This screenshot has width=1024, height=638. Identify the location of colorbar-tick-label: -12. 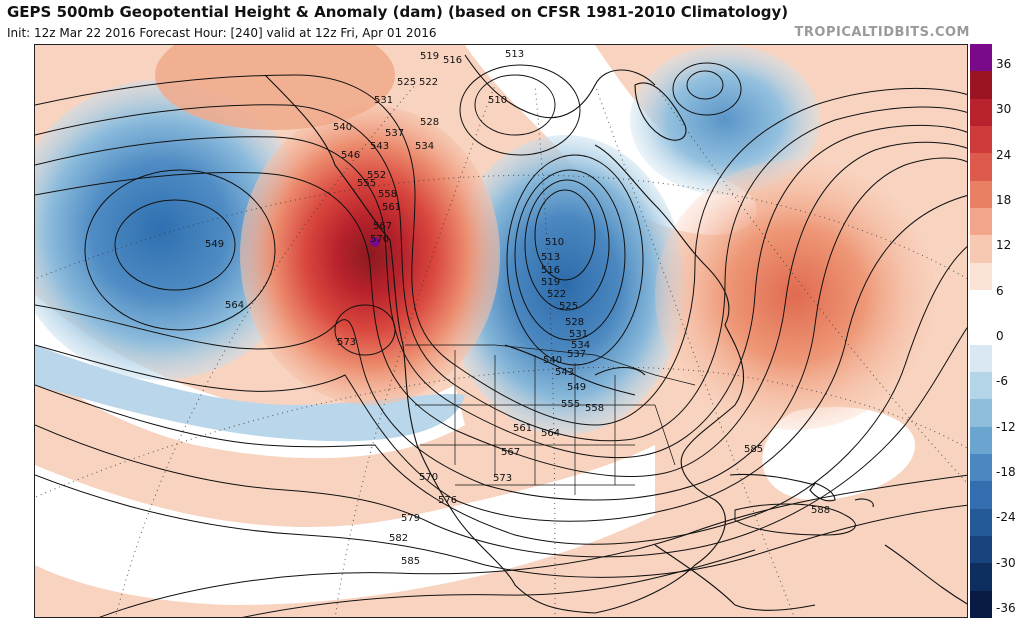
(1006, 426).